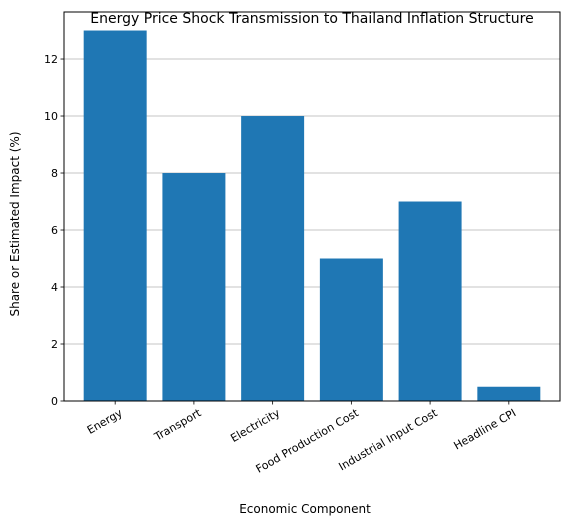 The width and height of the screenshot is (577, 526). What do you see at coordinates (51, 116) in the screenshot?
I see `y-tick-label: 10` at bounding box center [51, 116].